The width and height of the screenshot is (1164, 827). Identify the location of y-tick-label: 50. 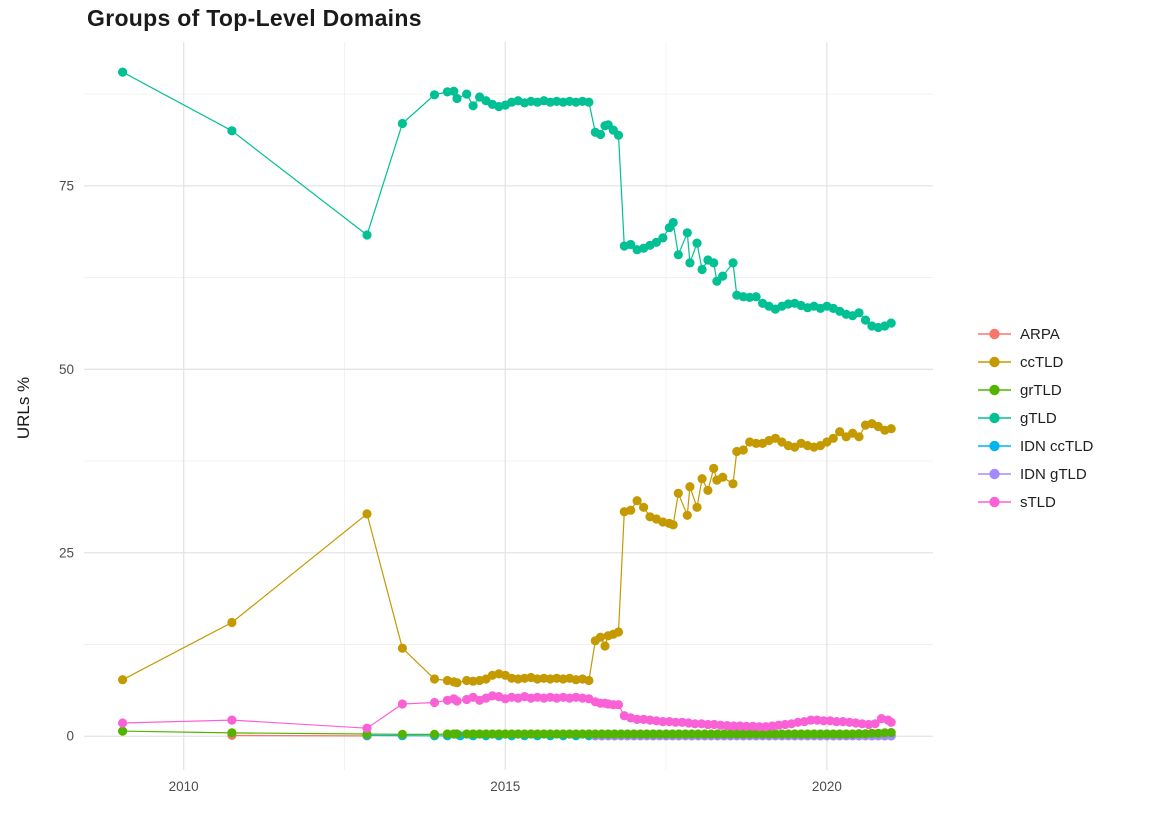
(66, 369).